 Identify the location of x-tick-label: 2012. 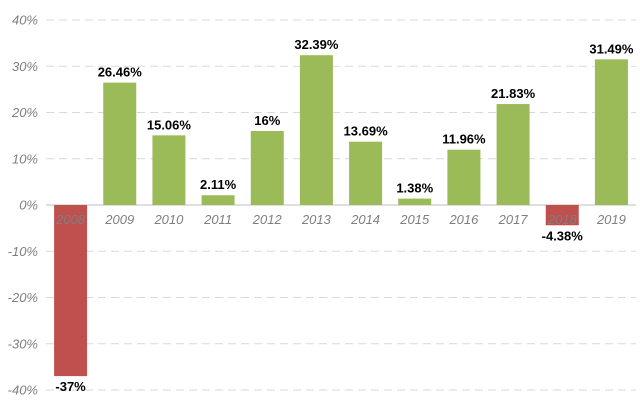
(267, 219).